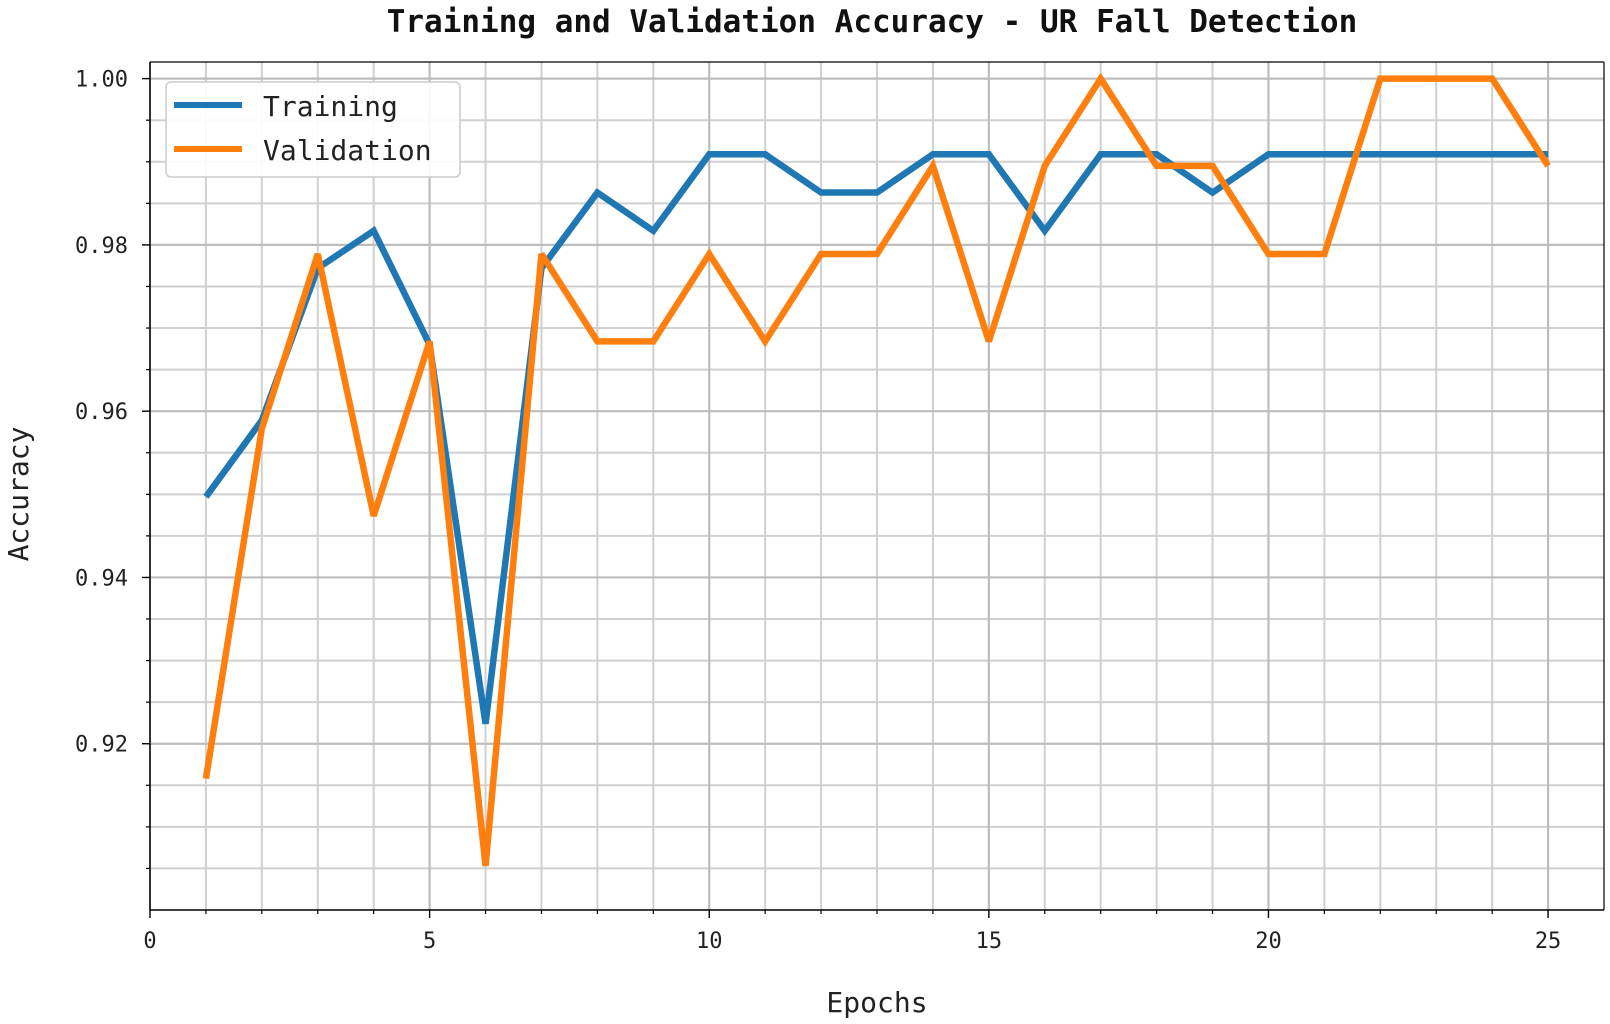 Image resolution: width=1610 pixels, height=1024 pixels. What do you see at coordinates (149, 941) in the screenshot?
I see `x-tick-label: 0` at bounding box center [149, 941].